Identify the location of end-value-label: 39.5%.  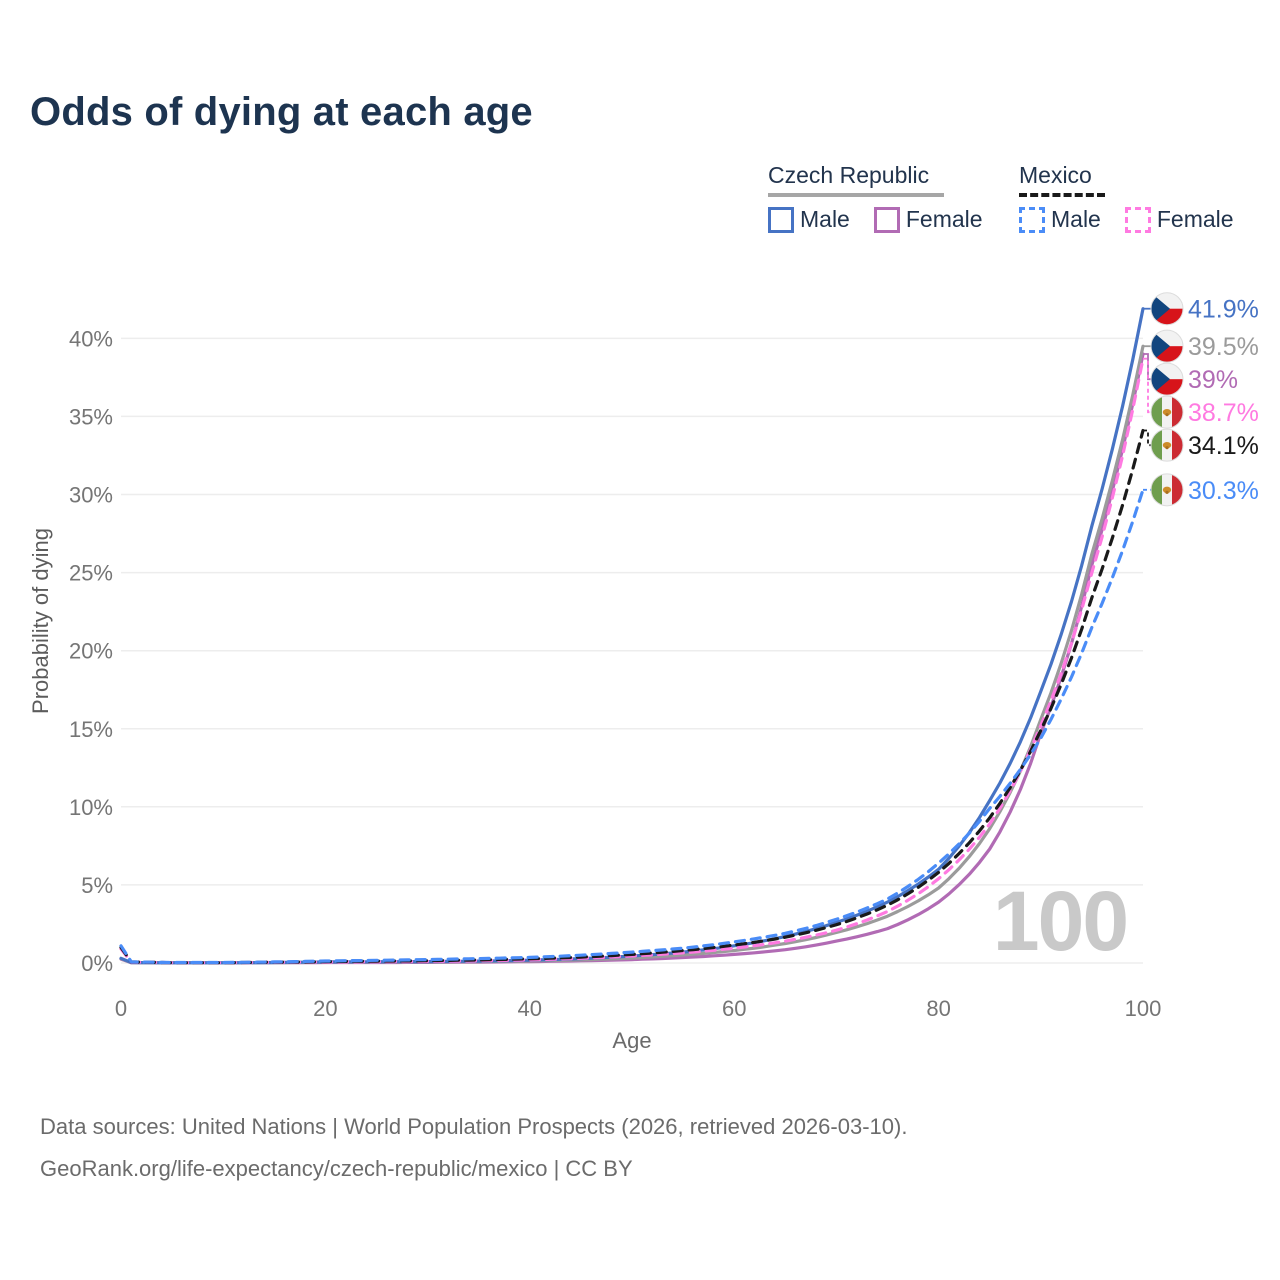
(1223, 347).